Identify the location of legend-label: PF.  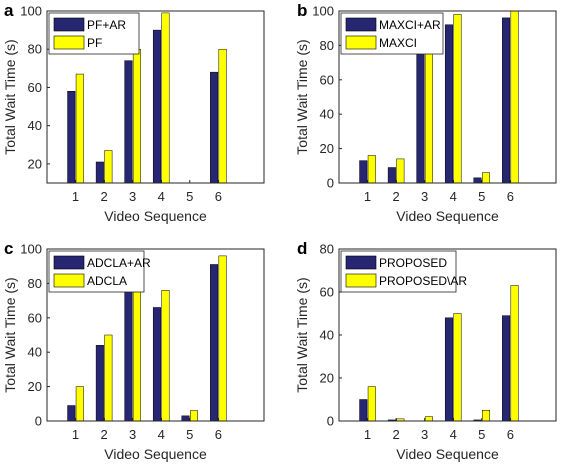
(94, 43).